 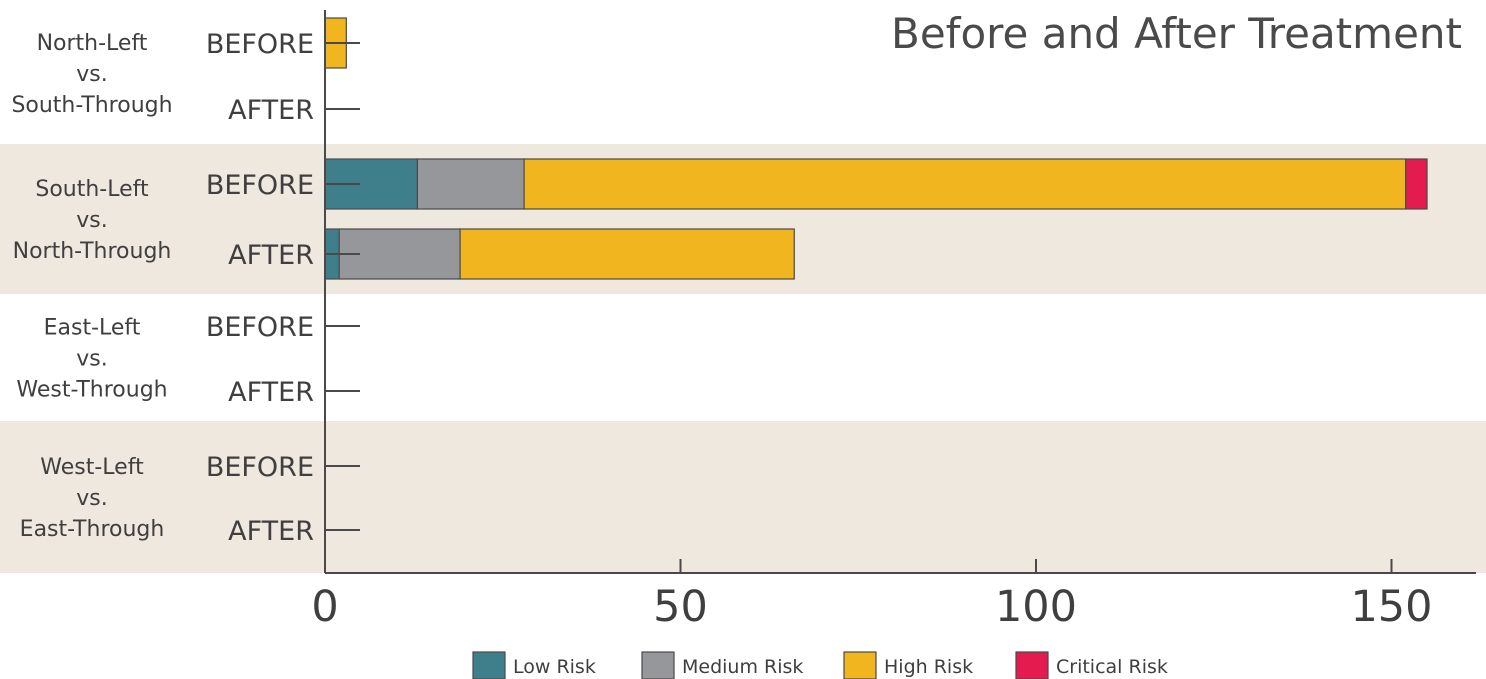 What do you see at coordinates (1176, 33) in the screenshot?
I see `chart-title: Before and After Treatment` at bounding box center [1176, 33].